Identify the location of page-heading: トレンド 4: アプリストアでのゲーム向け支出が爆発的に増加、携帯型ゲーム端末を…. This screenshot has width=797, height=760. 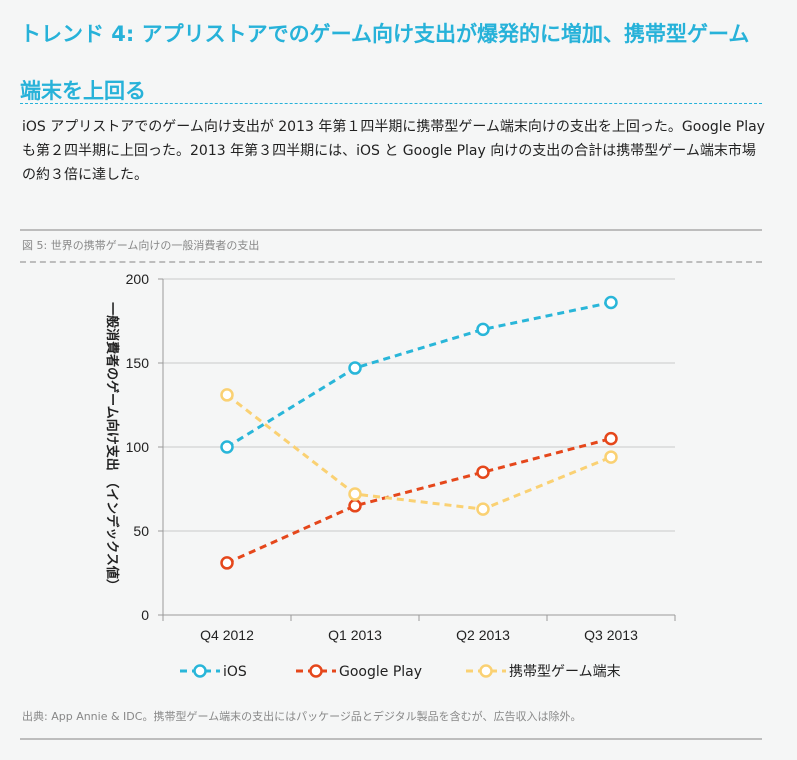
(385, 62).